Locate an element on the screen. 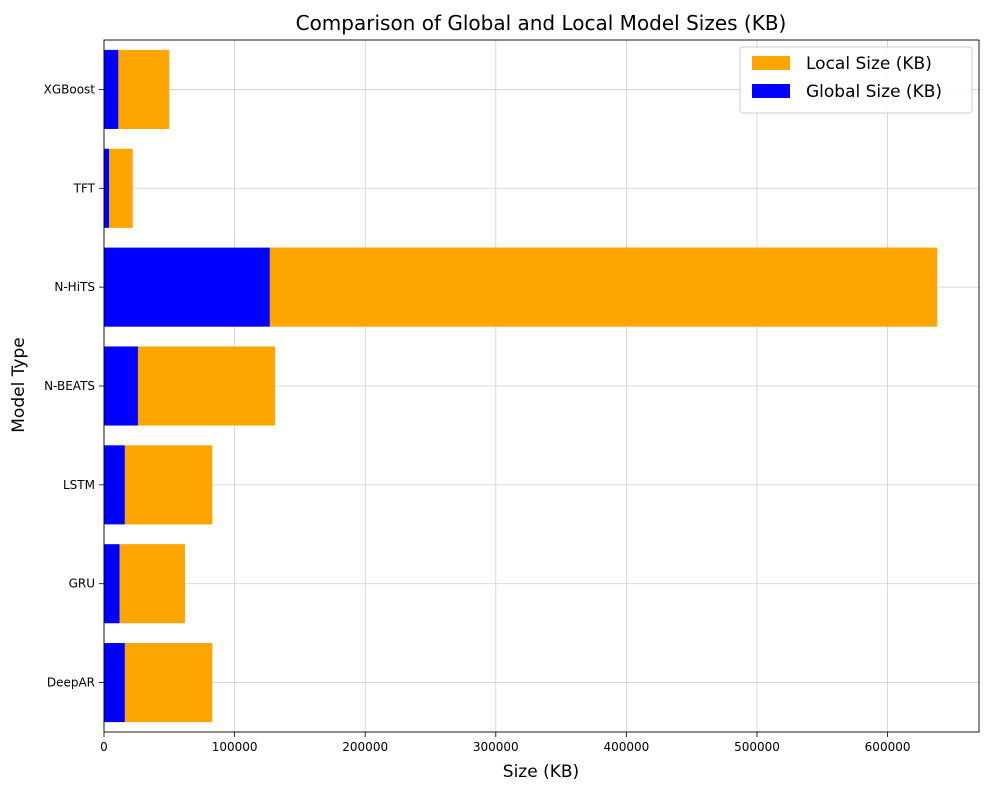  bar-global-lstm is located at coordinates (114, 485).